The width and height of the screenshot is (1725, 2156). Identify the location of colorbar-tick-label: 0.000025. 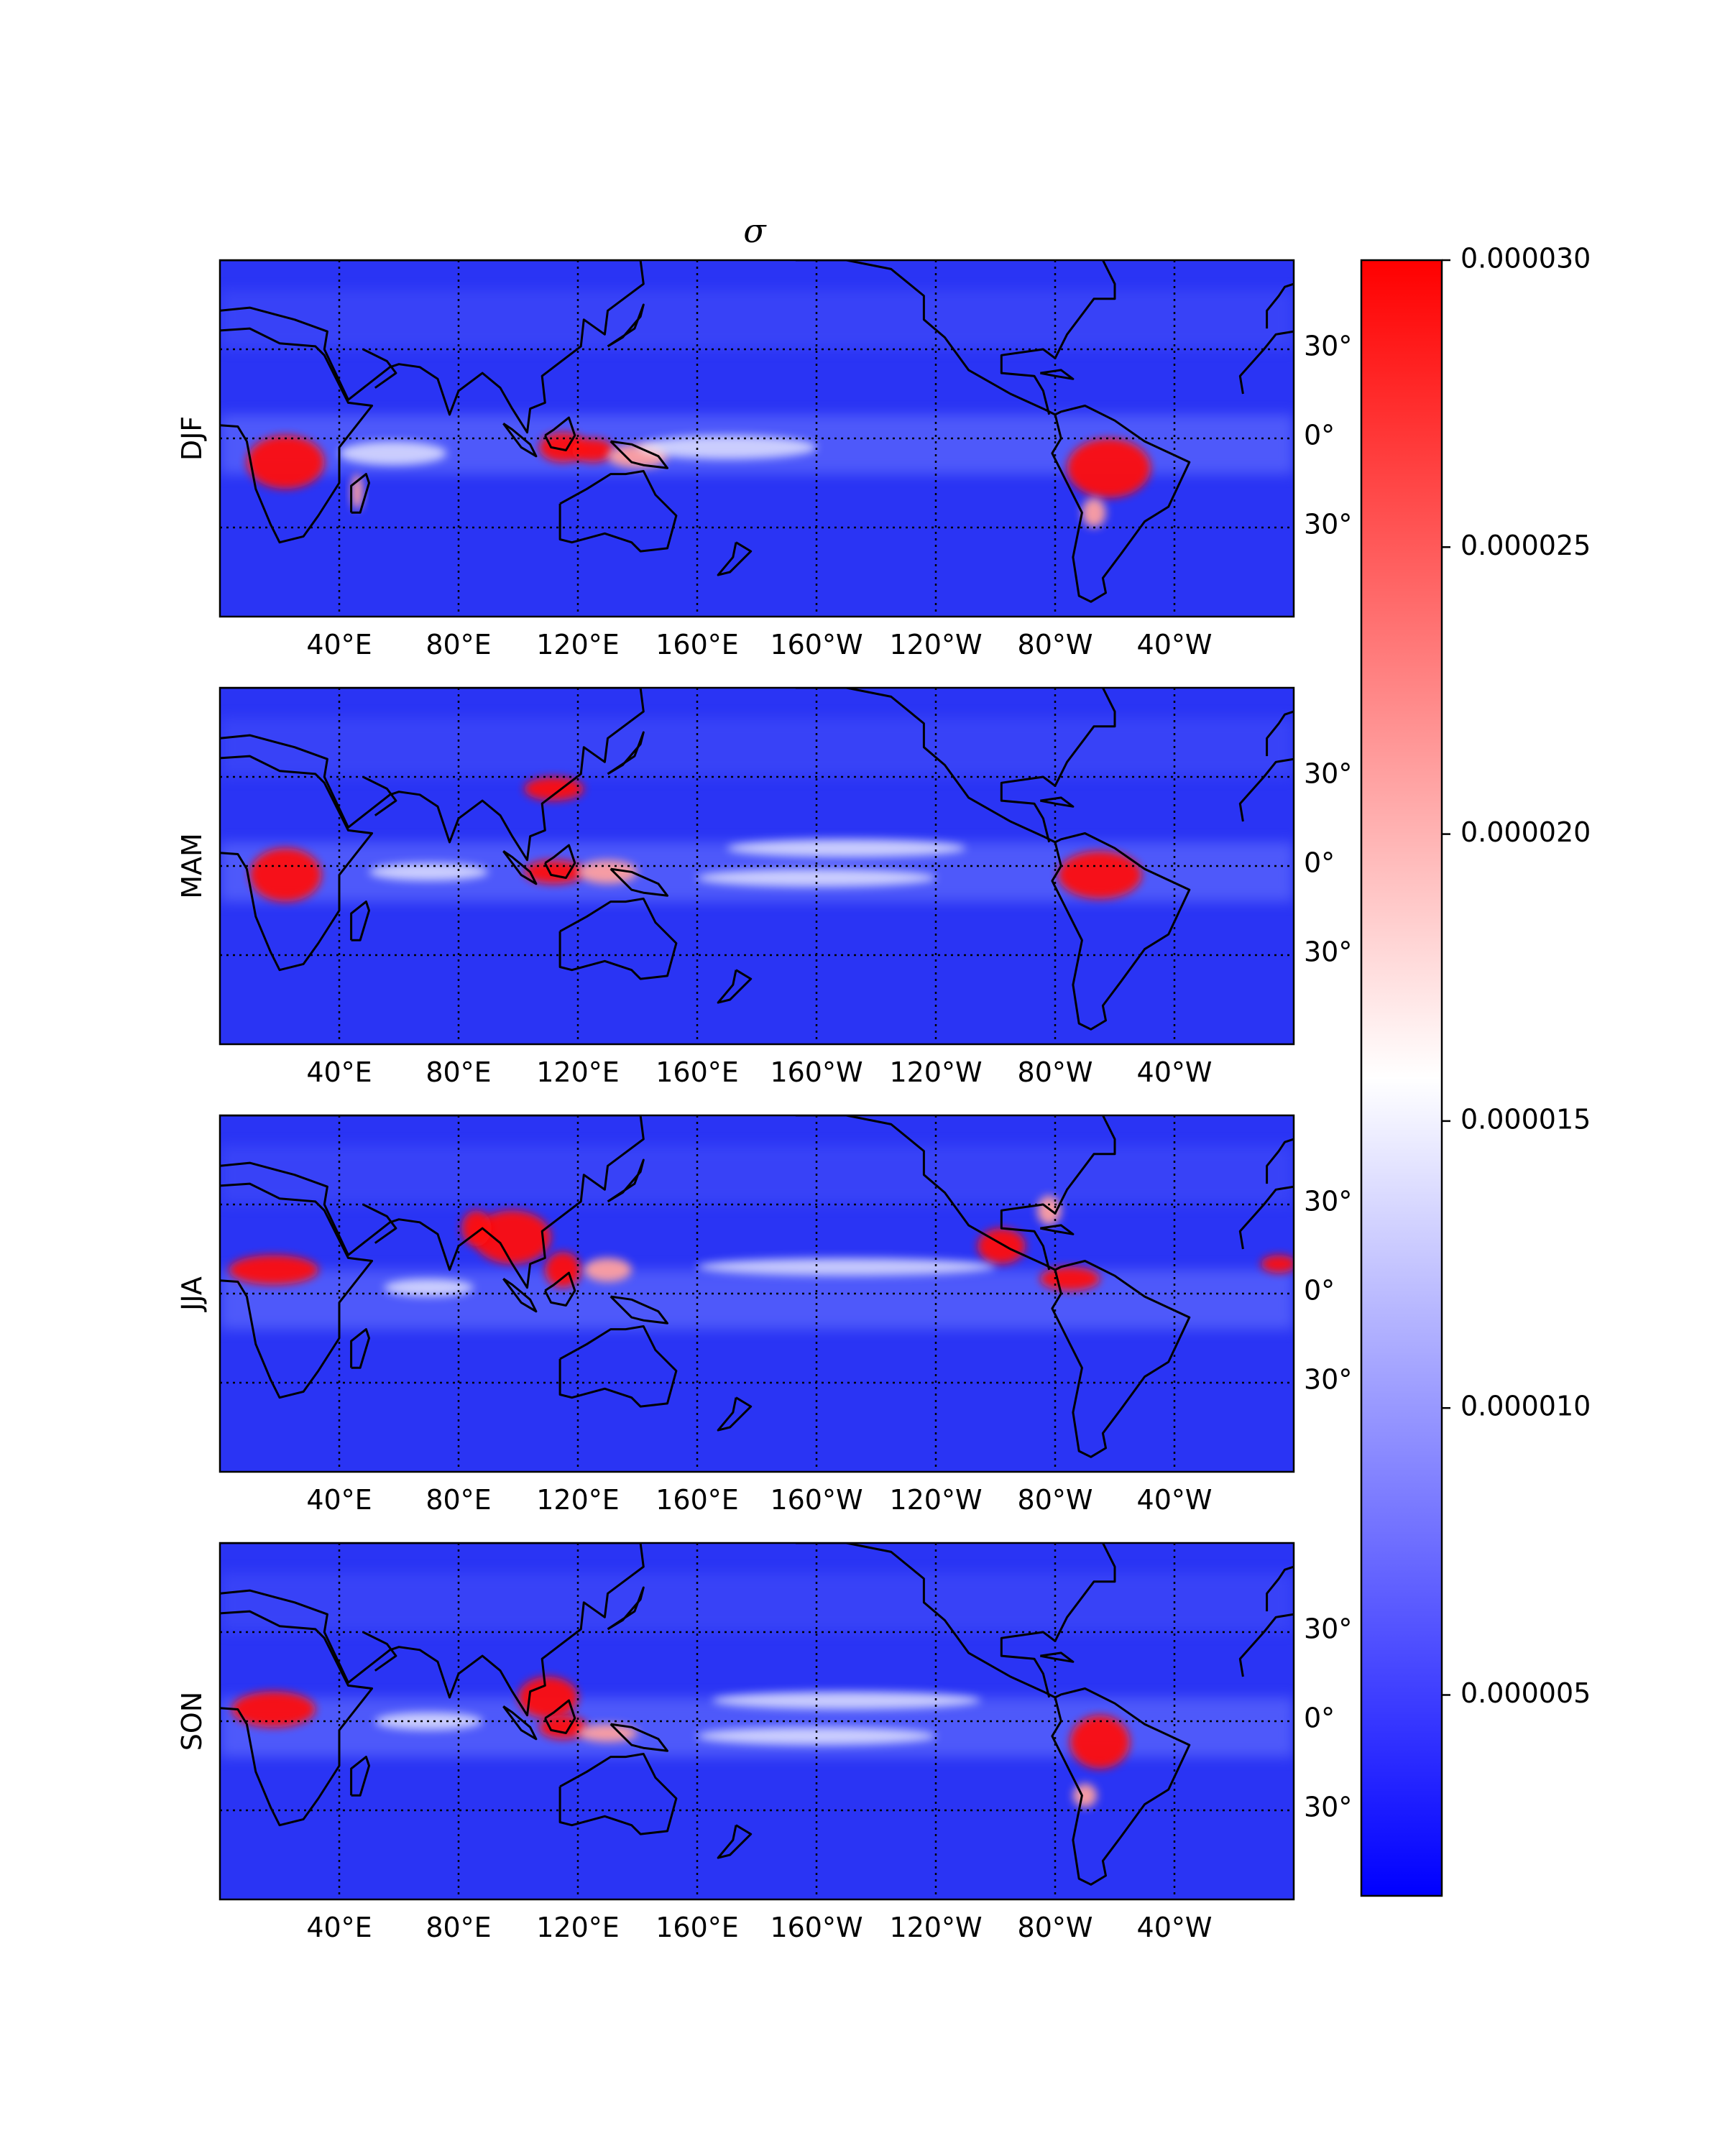
(1525, 545).